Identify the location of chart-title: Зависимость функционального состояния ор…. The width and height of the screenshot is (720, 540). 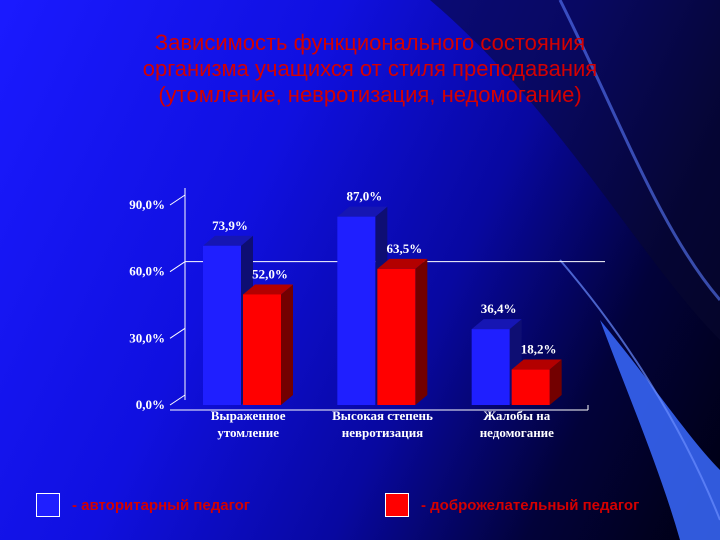
(370, 69).